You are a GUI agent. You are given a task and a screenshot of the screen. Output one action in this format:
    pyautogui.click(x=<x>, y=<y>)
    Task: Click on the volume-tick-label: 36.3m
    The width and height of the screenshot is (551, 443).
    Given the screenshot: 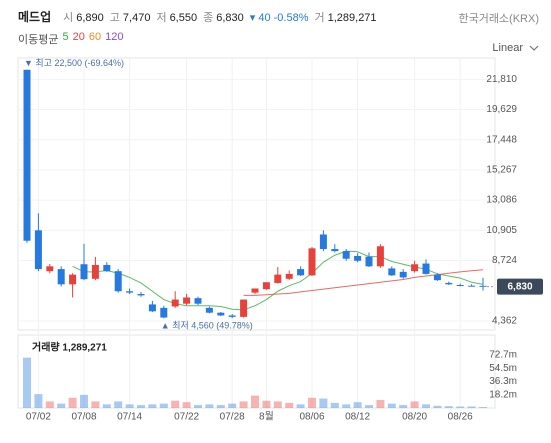 What is the action you would take?
    pyautogui.click(x=503, y=381)
    